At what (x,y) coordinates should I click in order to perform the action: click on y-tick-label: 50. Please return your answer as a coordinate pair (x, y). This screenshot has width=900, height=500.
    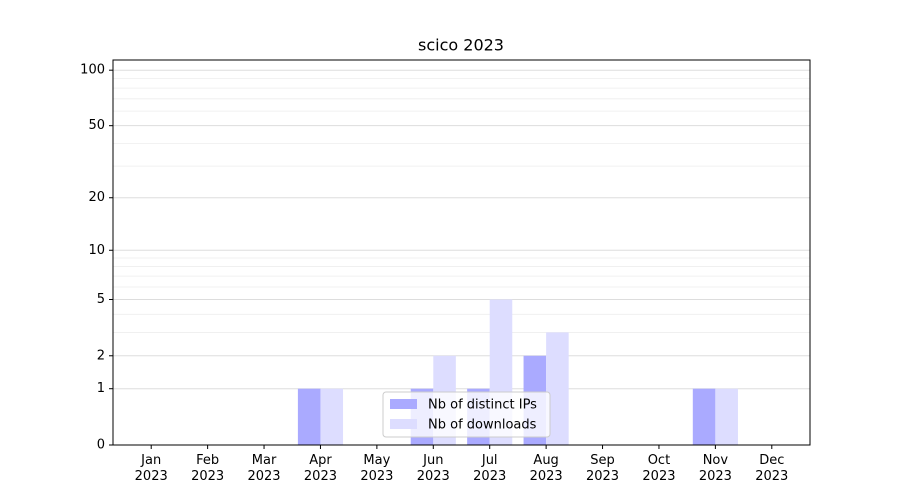
    Looking at the image, I should click on (96, 125).